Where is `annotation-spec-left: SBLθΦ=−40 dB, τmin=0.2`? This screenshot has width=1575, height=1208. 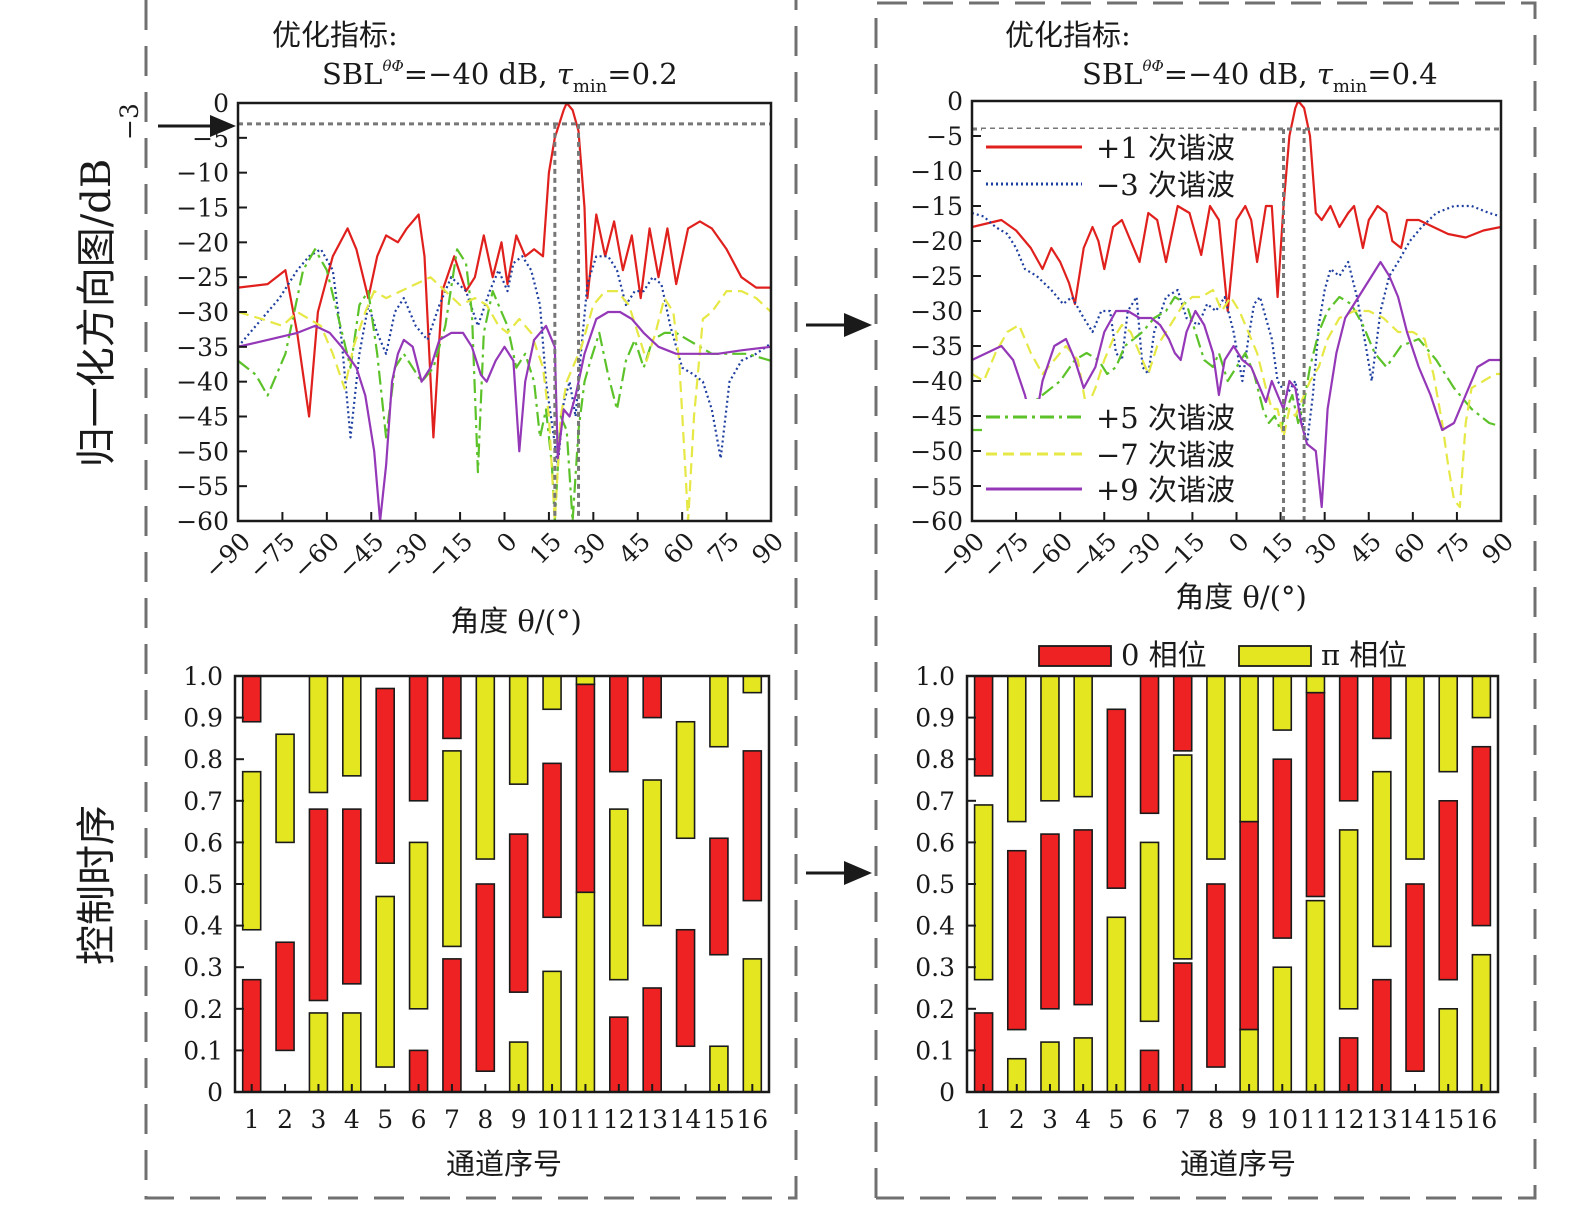 annotation-spec-left: SBLθΦ=−40 dB, τmin=0.2 is located at coordinates (500, 77).